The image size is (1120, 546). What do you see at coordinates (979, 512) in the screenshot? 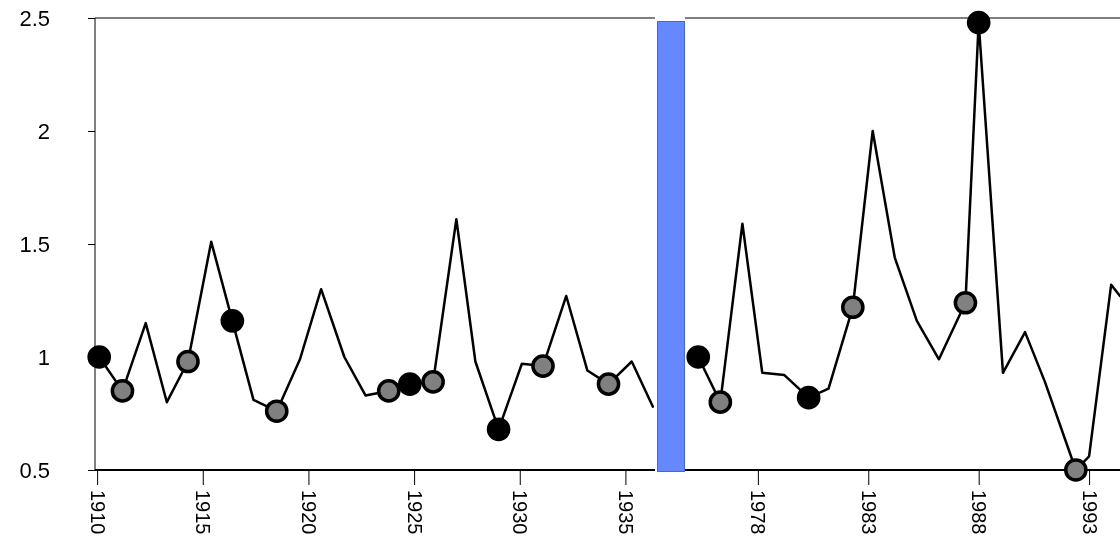
I see `x-tick-label: 1988` at bounding box center [979, 512].